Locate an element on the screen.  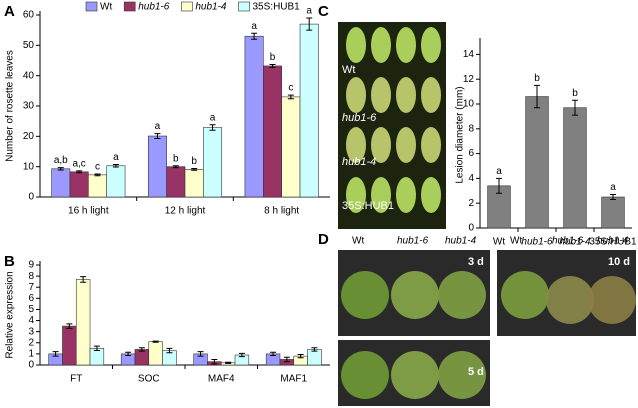
x-tick-label: 12 h light is located at coordinates (185, 211).